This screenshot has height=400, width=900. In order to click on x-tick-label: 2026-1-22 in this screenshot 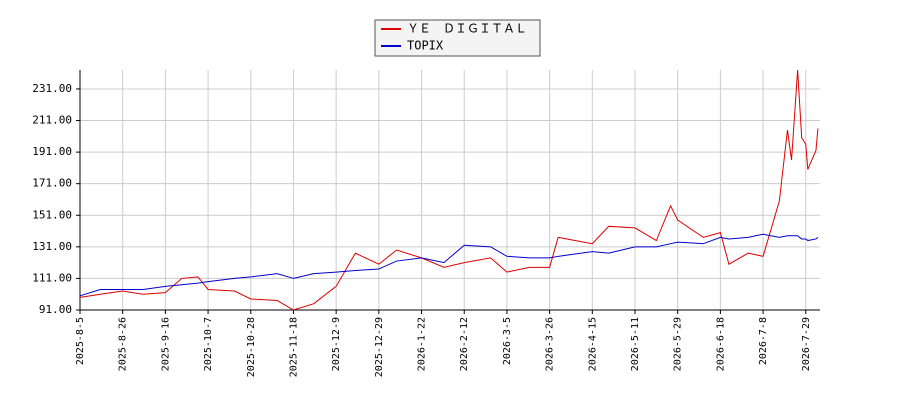, I will do `click(422, 344)`.